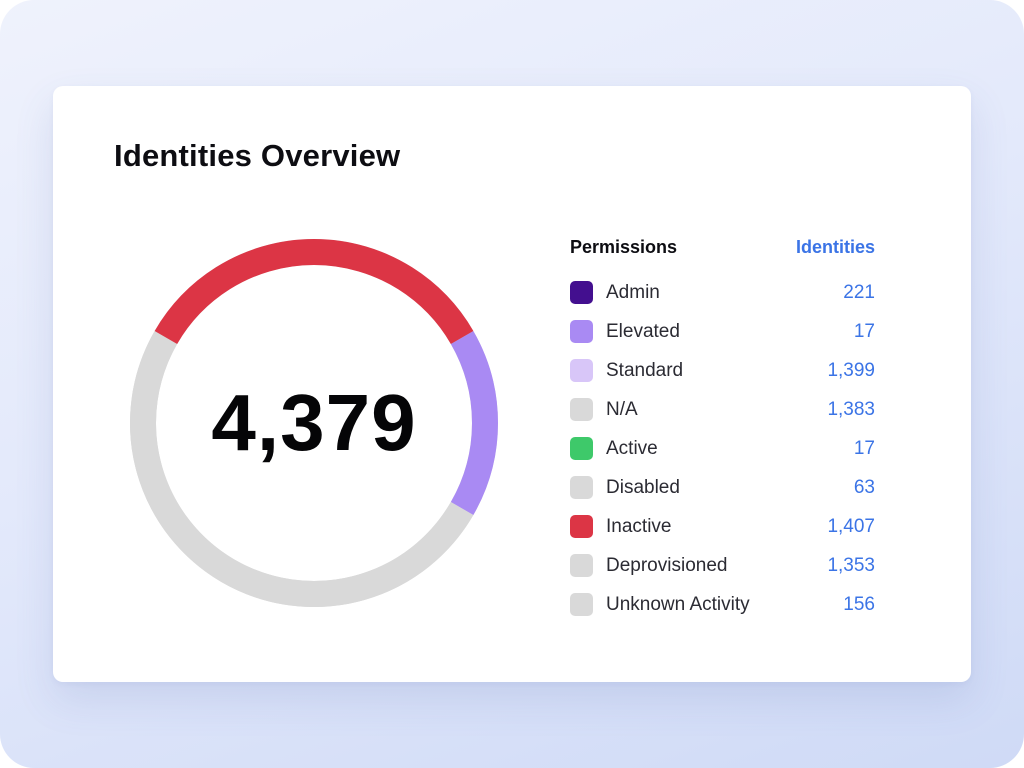 The width and height of the screenshot is (1024, 768). I want to click on donut-segment-inactive, so click(314, 292).